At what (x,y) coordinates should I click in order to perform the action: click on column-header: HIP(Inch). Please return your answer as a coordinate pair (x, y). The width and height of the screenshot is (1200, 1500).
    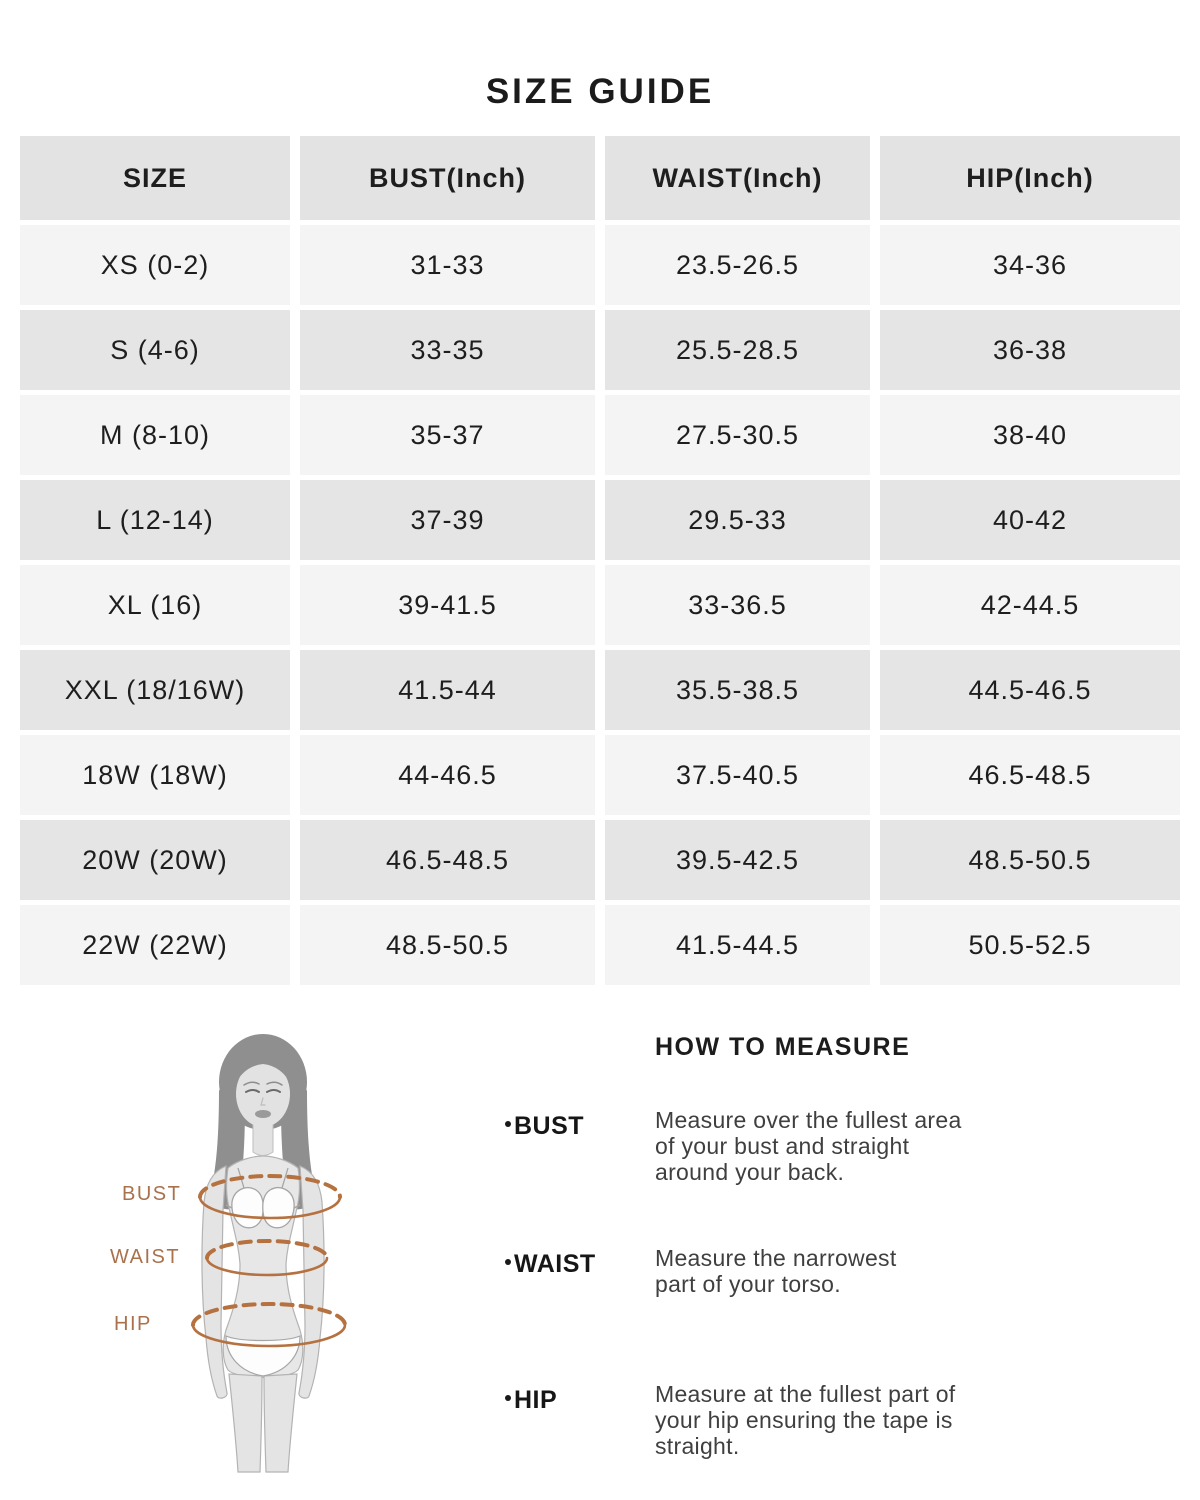
    Looking at the image, I should click on (1030, 178).